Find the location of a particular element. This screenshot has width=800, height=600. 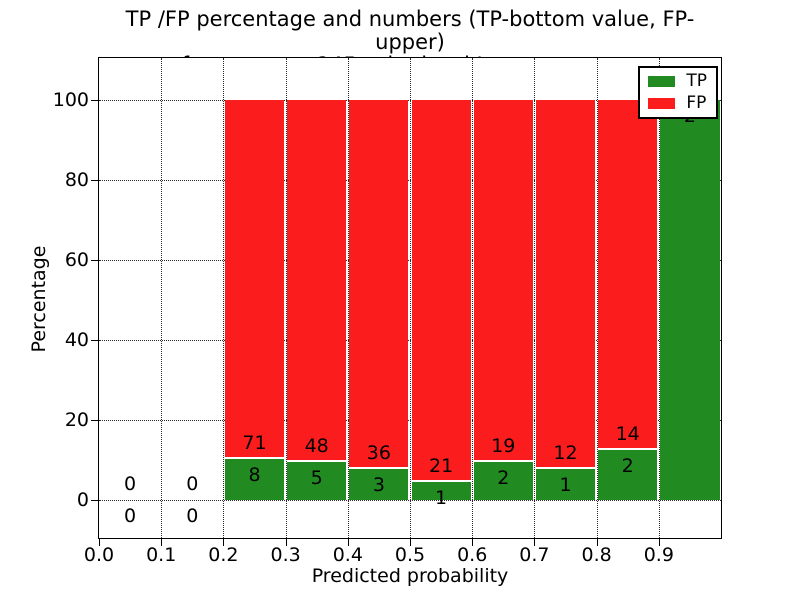

annotation-fp-count: 19 is located at coordinates (503, 445).